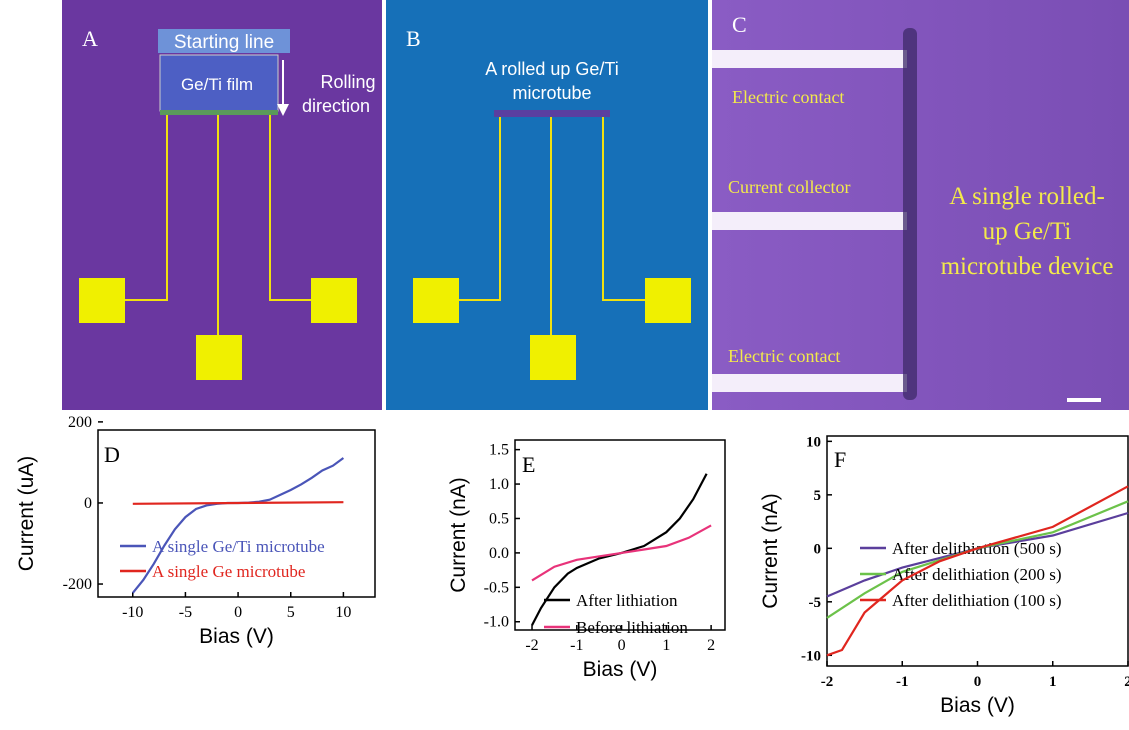 This screenshot has width=1129, height=730. I want to click on starting-line, so click(224, 41).